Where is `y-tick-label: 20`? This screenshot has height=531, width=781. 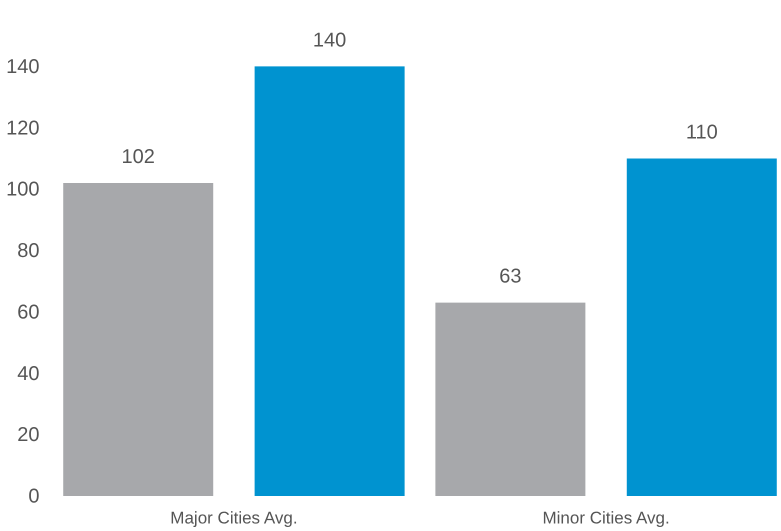 y-tick-label: 20 is located at coordinates (28, 435).